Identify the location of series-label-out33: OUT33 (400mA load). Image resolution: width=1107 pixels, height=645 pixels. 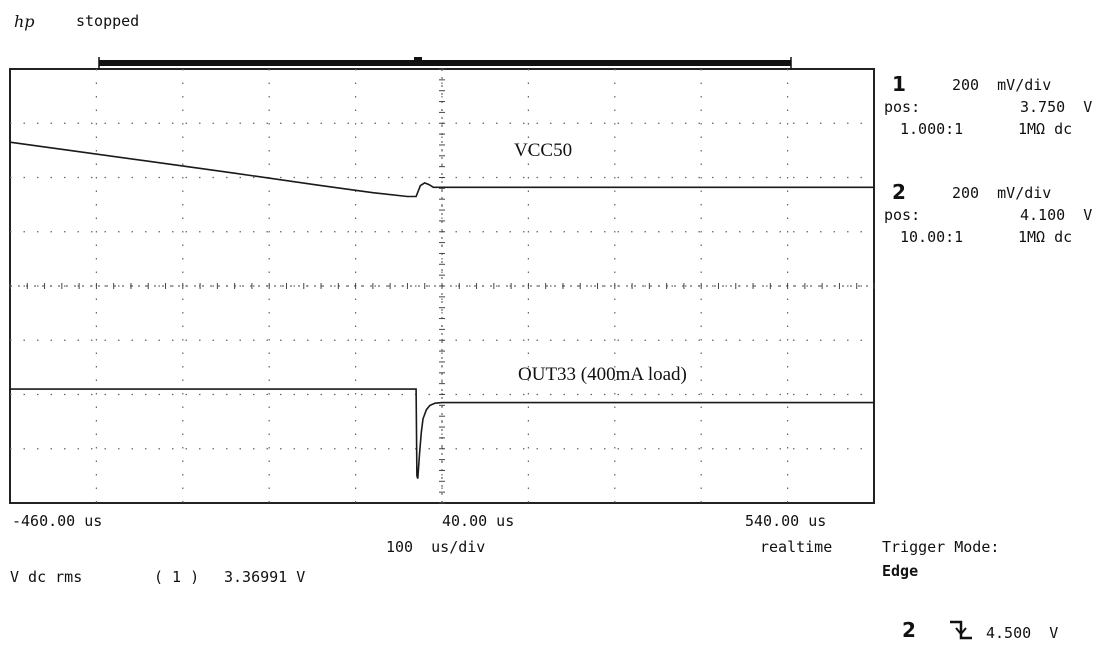
(602, 374).